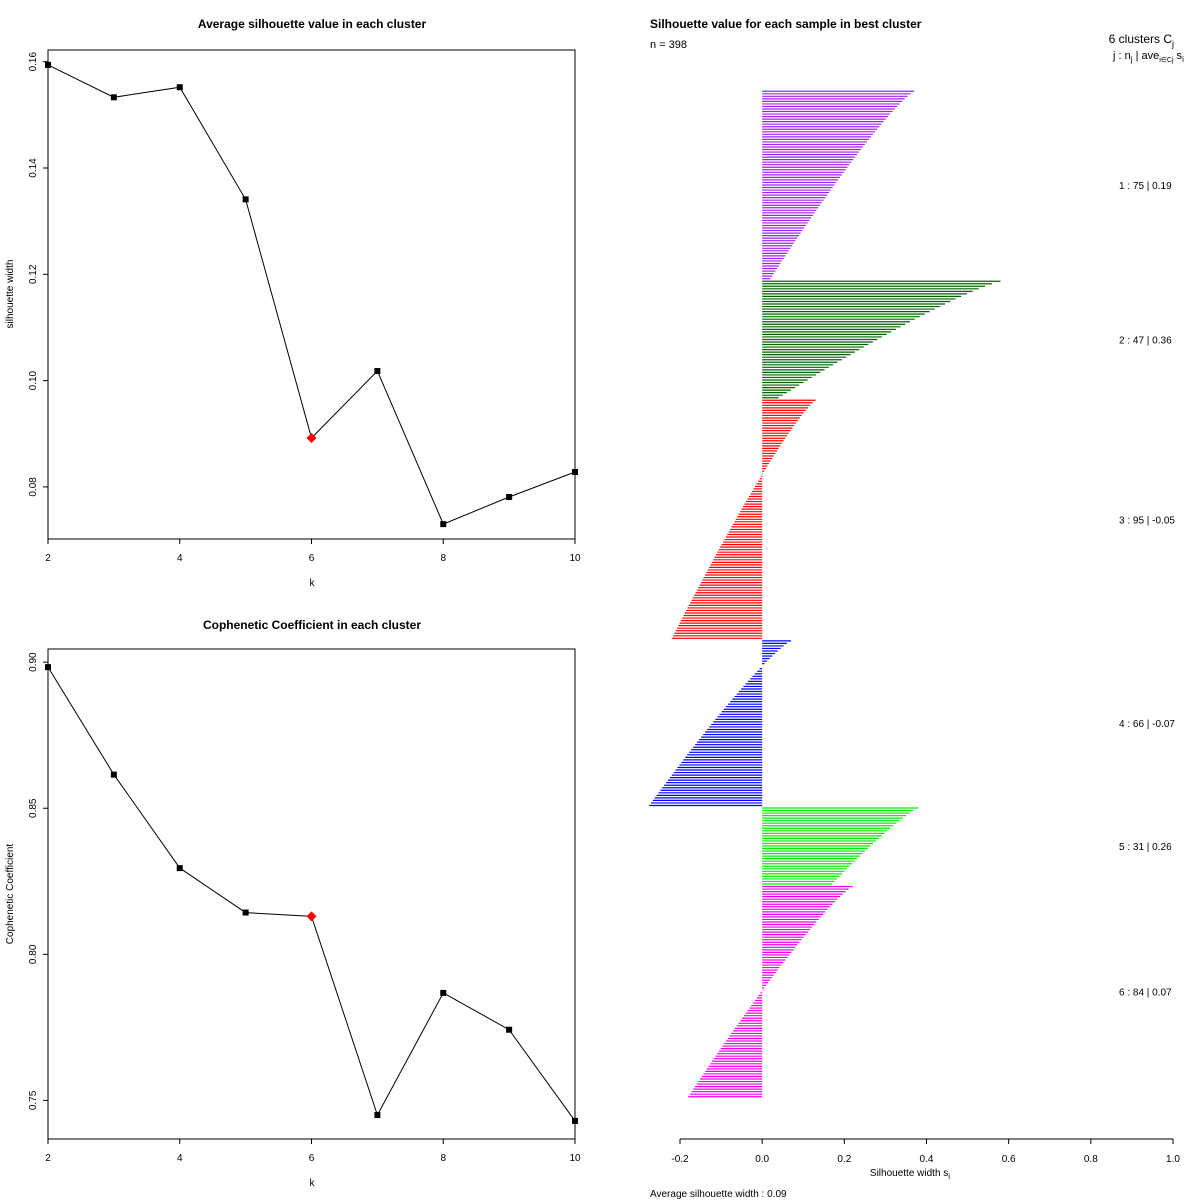 Image resolution: width=1200 pixels, height=1200 pixels. I want to click on x-tick-label: 0.4, so click(927, 1159).